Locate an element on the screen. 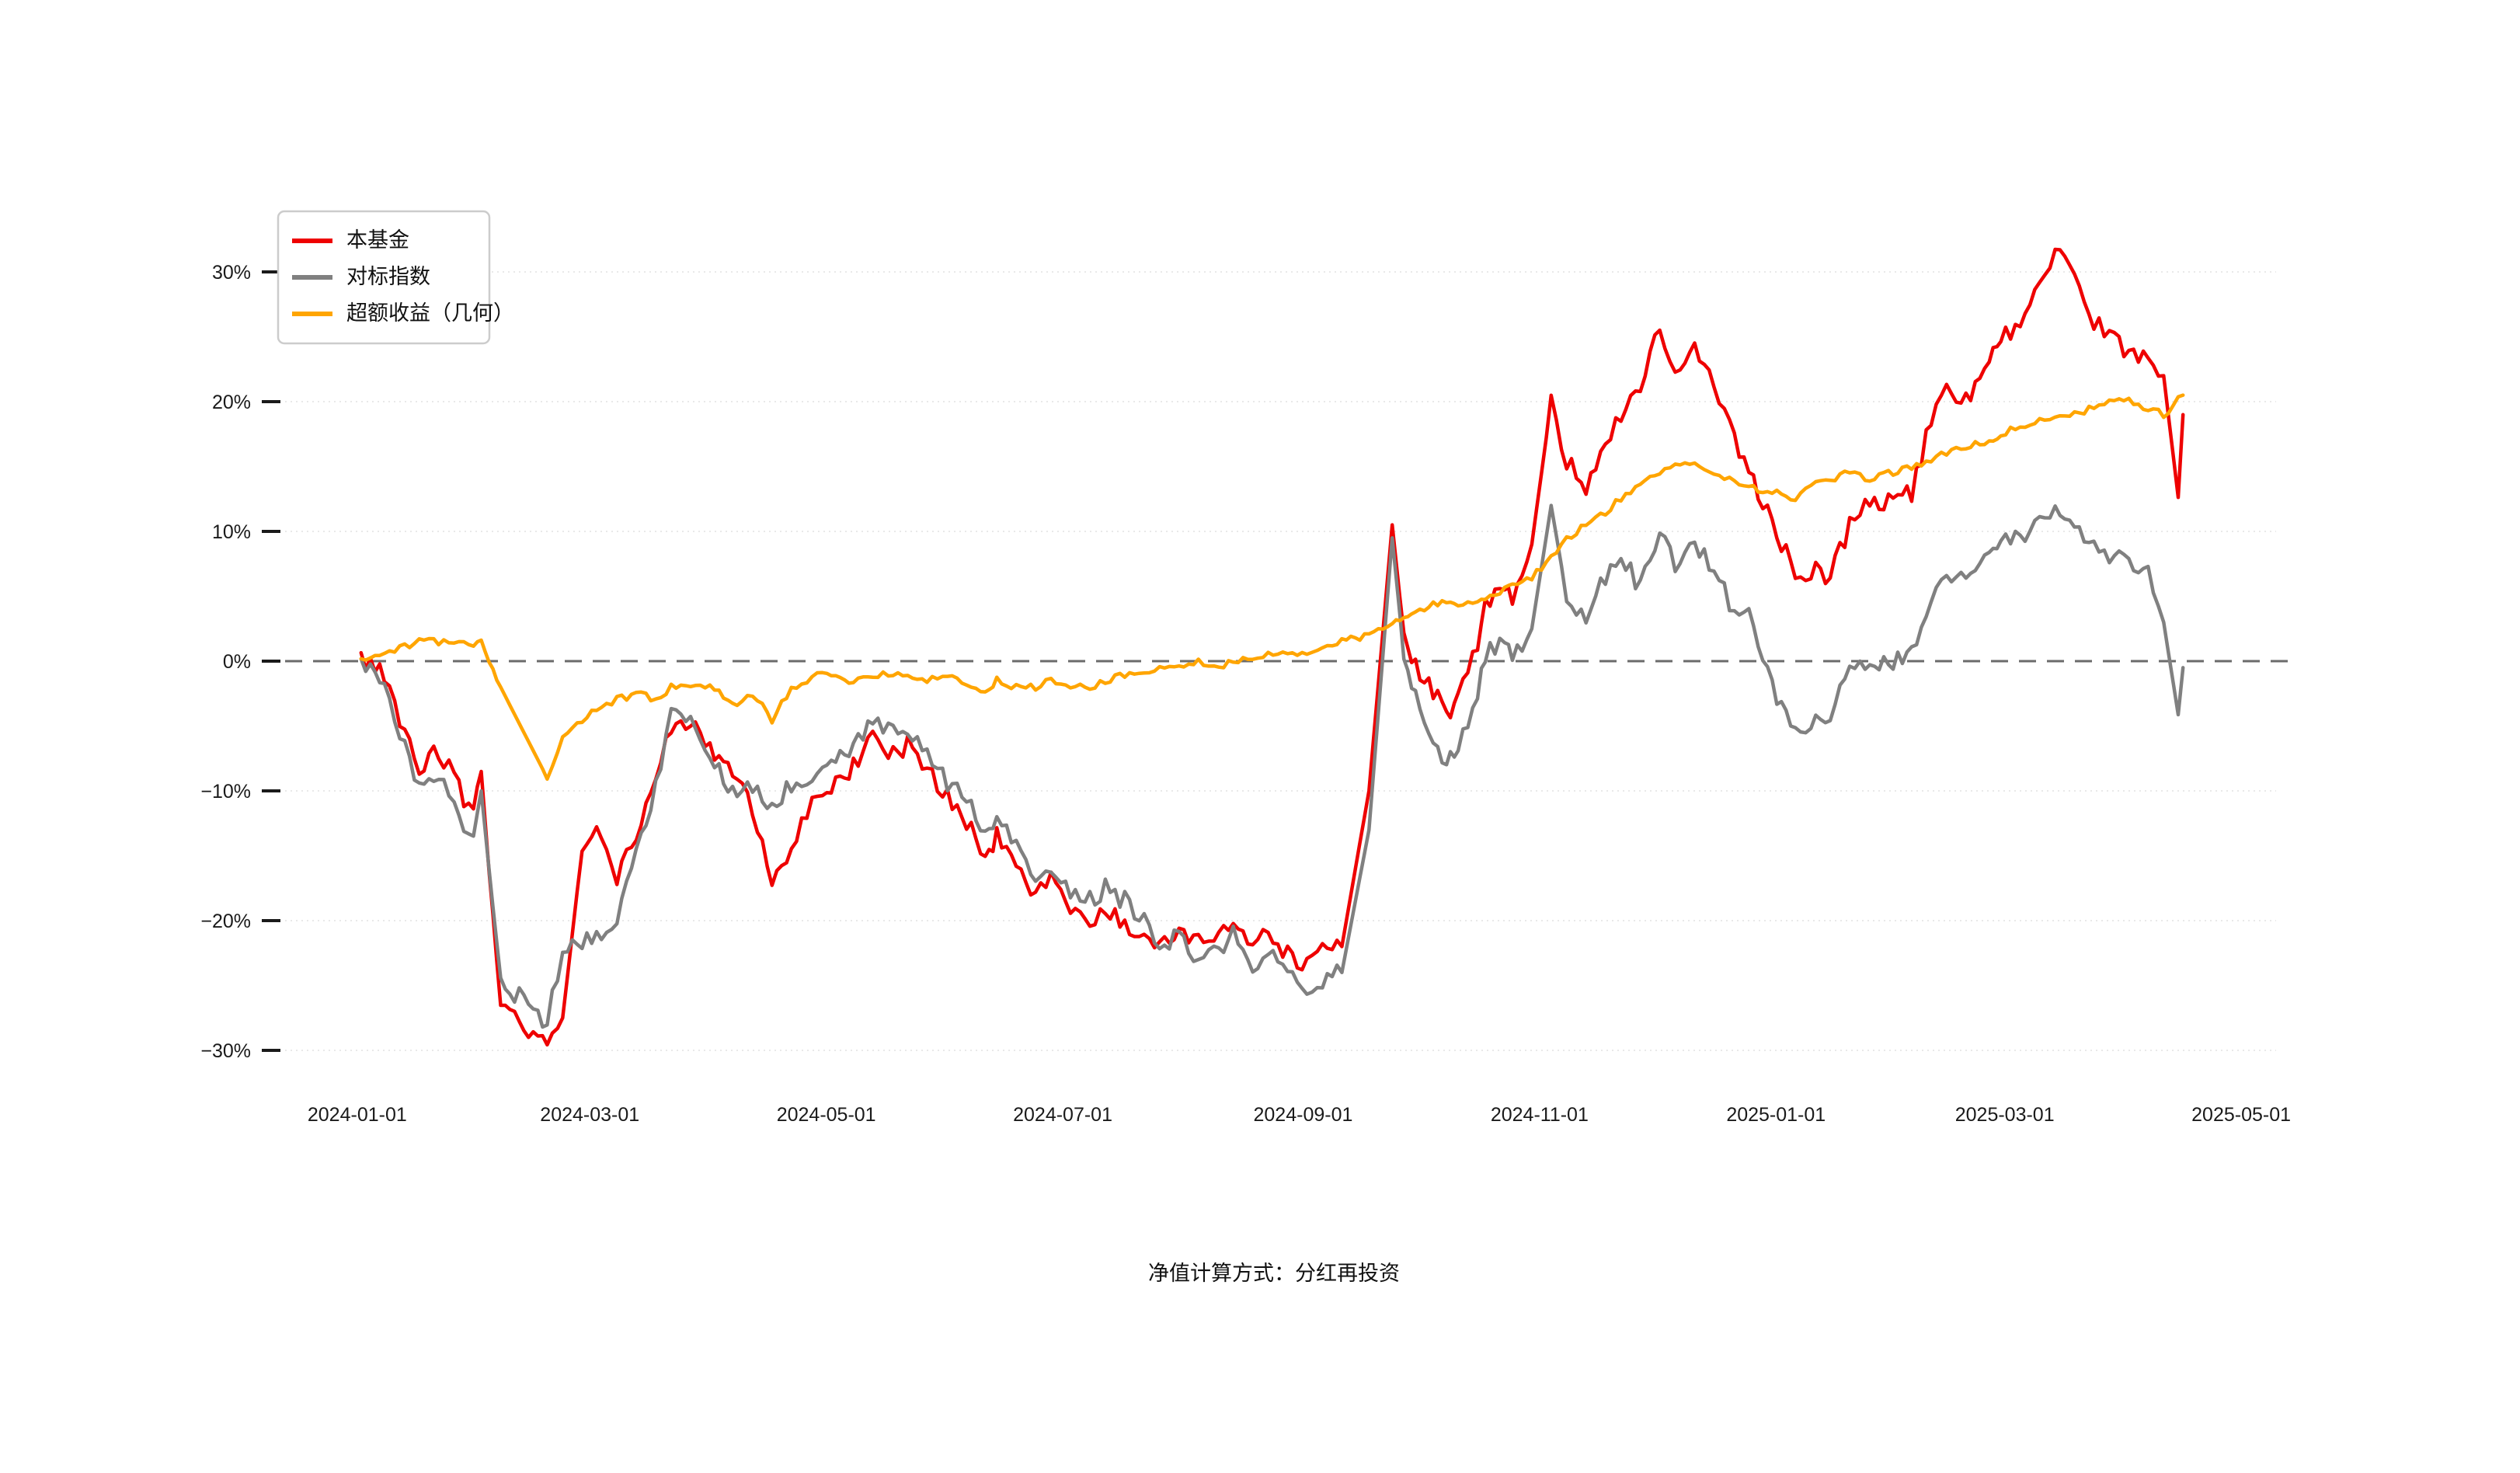 The width and height of the screenshot is (2520, 1473). x-tick-label: 2025-03-01 is located at coordinates (2005, 1115).